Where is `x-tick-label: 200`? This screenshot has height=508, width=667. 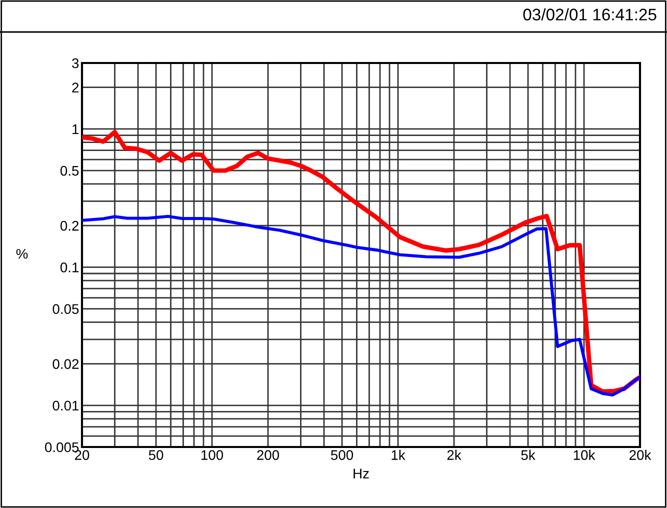 x-tick-label: 200 is located at coordinates (268, 455).